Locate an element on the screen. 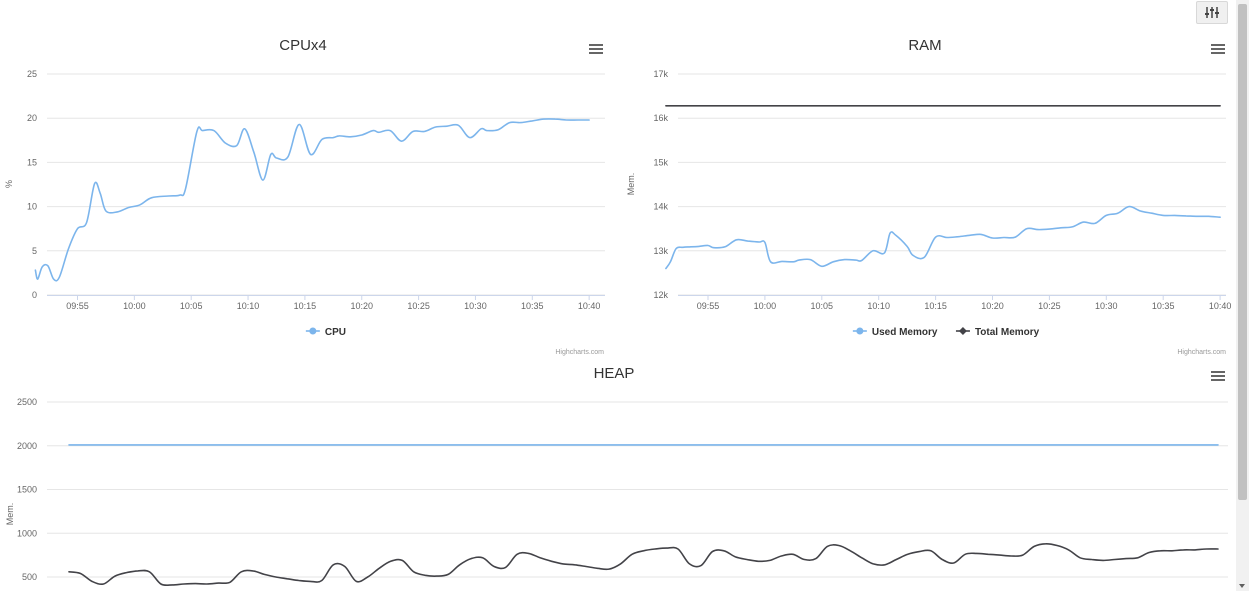 This screenshot has width=1249, height=591. cpu-legend: CPU is located at coordinates (325, 332).